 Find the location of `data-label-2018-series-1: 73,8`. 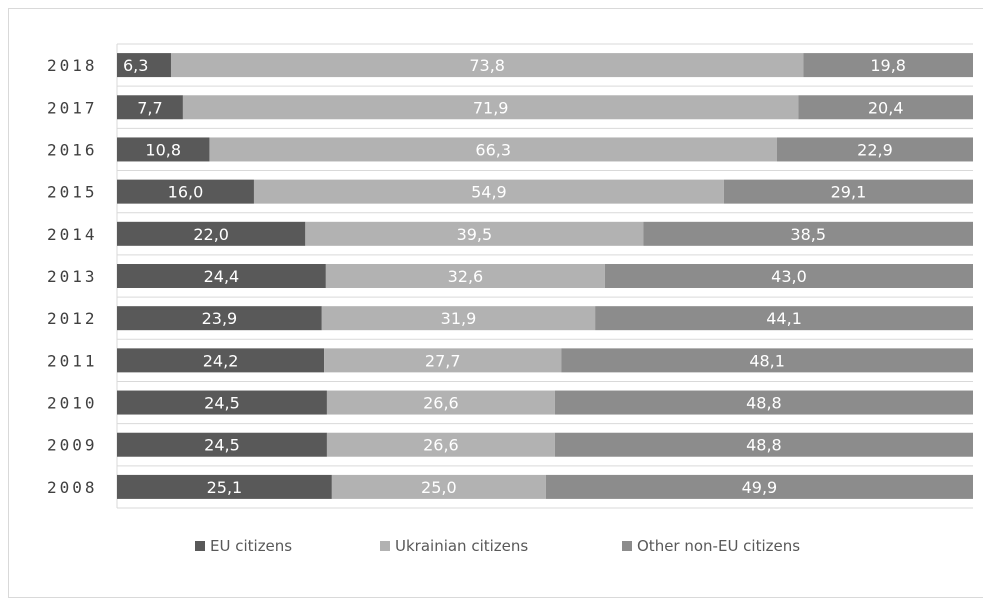

data-label-2018-series-1: 73,8 is located at coordinates (487, 65).